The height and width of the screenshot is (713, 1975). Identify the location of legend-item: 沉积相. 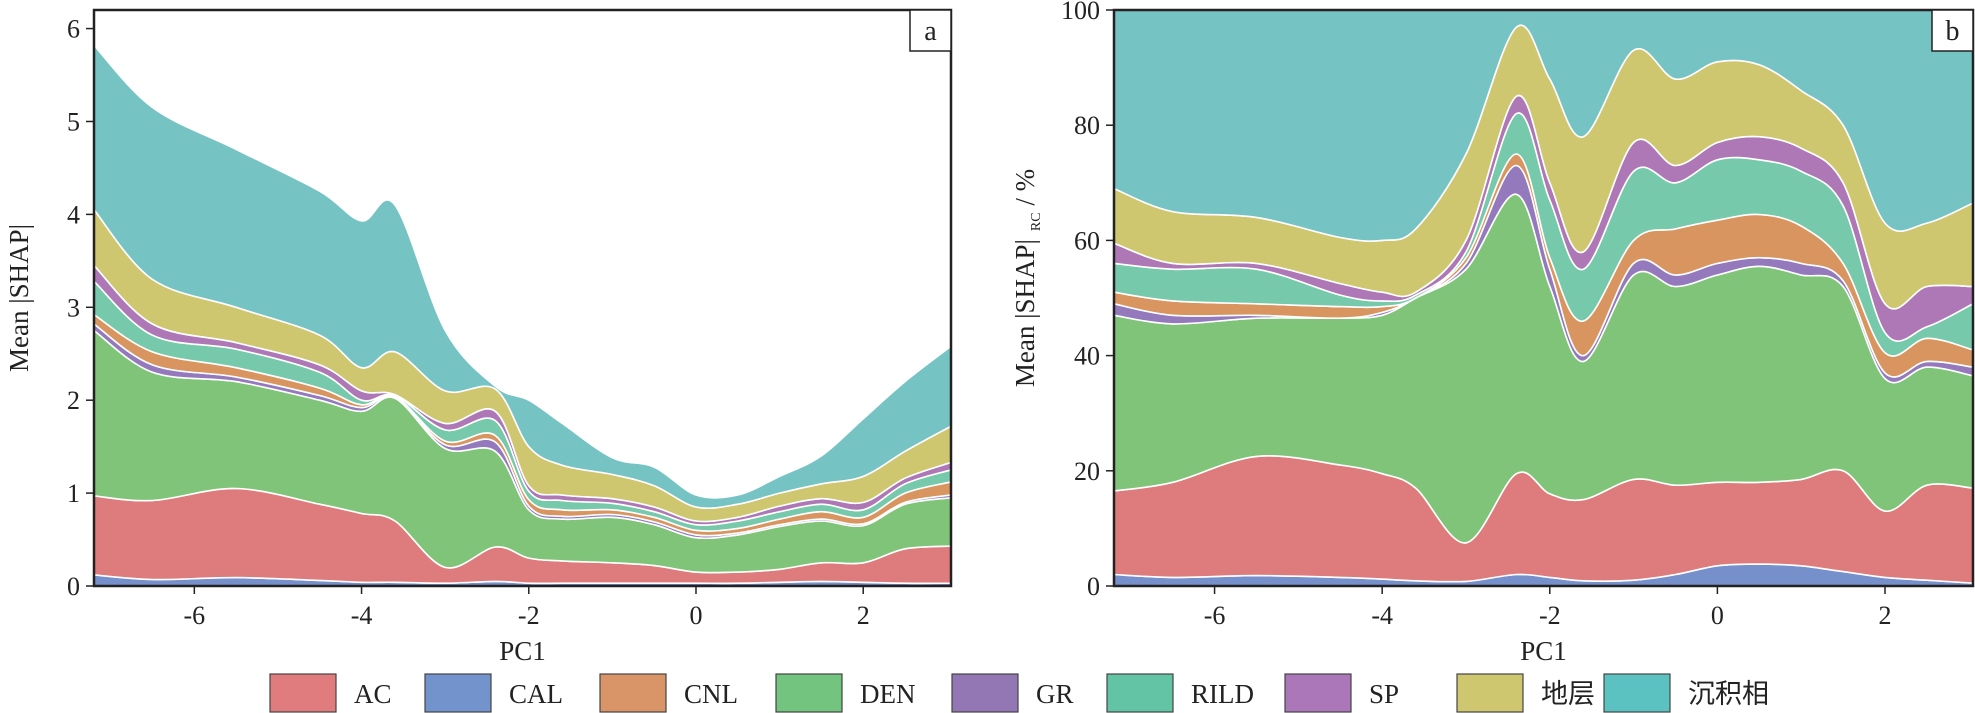
(1686, 693).